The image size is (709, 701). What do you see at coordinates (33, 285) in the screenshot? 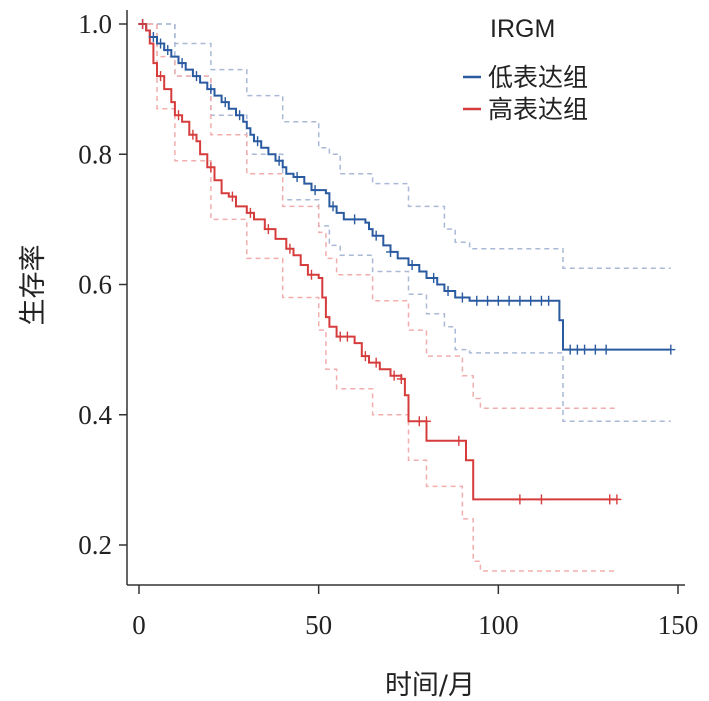
I see `y-axis-title: 生存率` at bounding box center [33, 285].